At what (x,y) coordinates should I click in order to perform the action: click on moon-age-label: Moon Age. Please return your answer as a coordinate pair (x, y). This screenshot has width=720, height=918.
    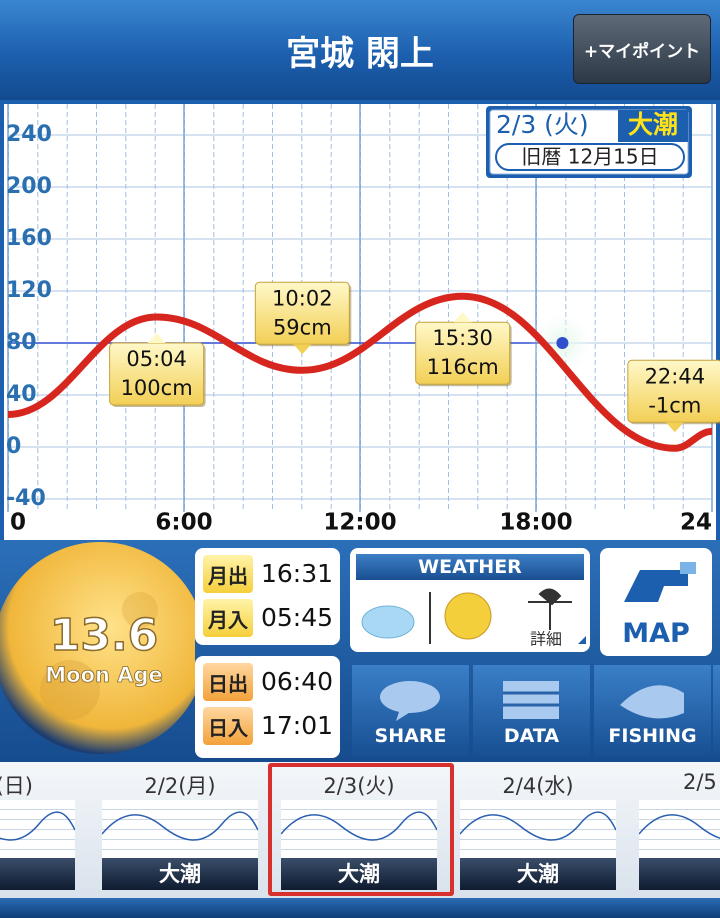
    Looking at the image, I should click on (104, 675).